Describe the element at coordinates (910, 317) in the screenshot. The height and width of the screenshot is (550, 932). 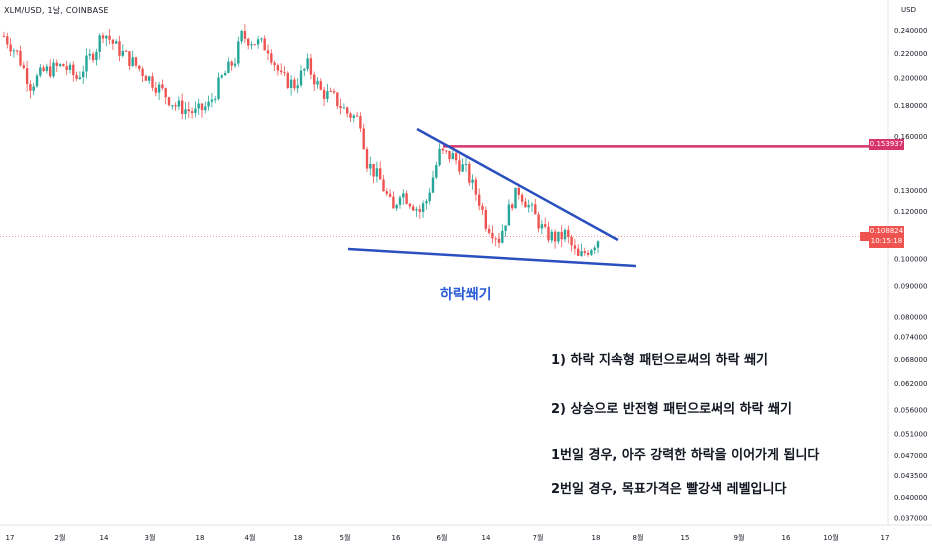
I see `y-tick-label: 0.080000` at that location.